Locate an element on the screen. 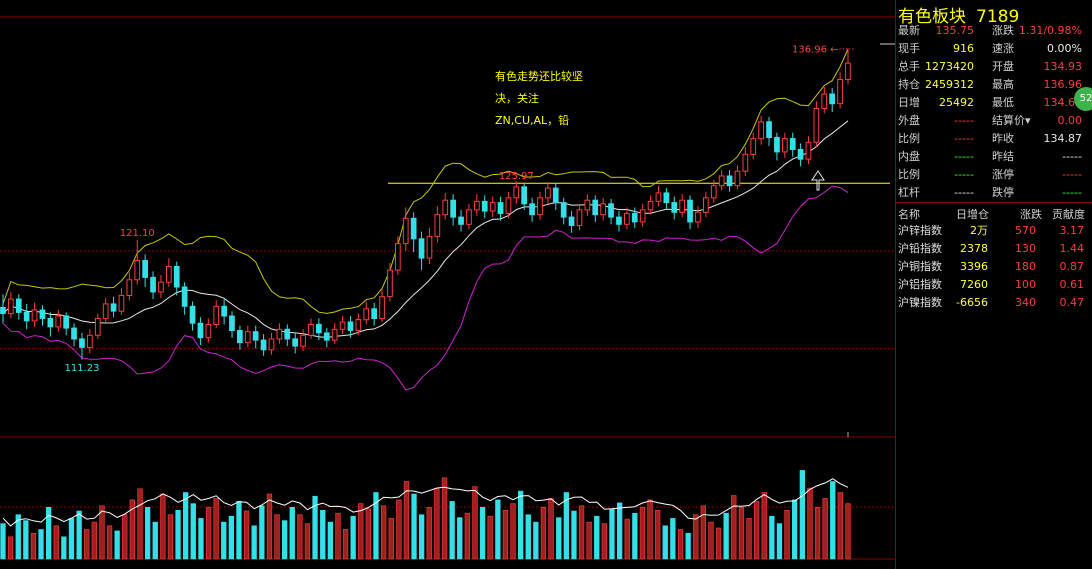 The height and width of the screenshot is (569, 1092). quote-value: 134.93 is located at coordinates (1063, 66).